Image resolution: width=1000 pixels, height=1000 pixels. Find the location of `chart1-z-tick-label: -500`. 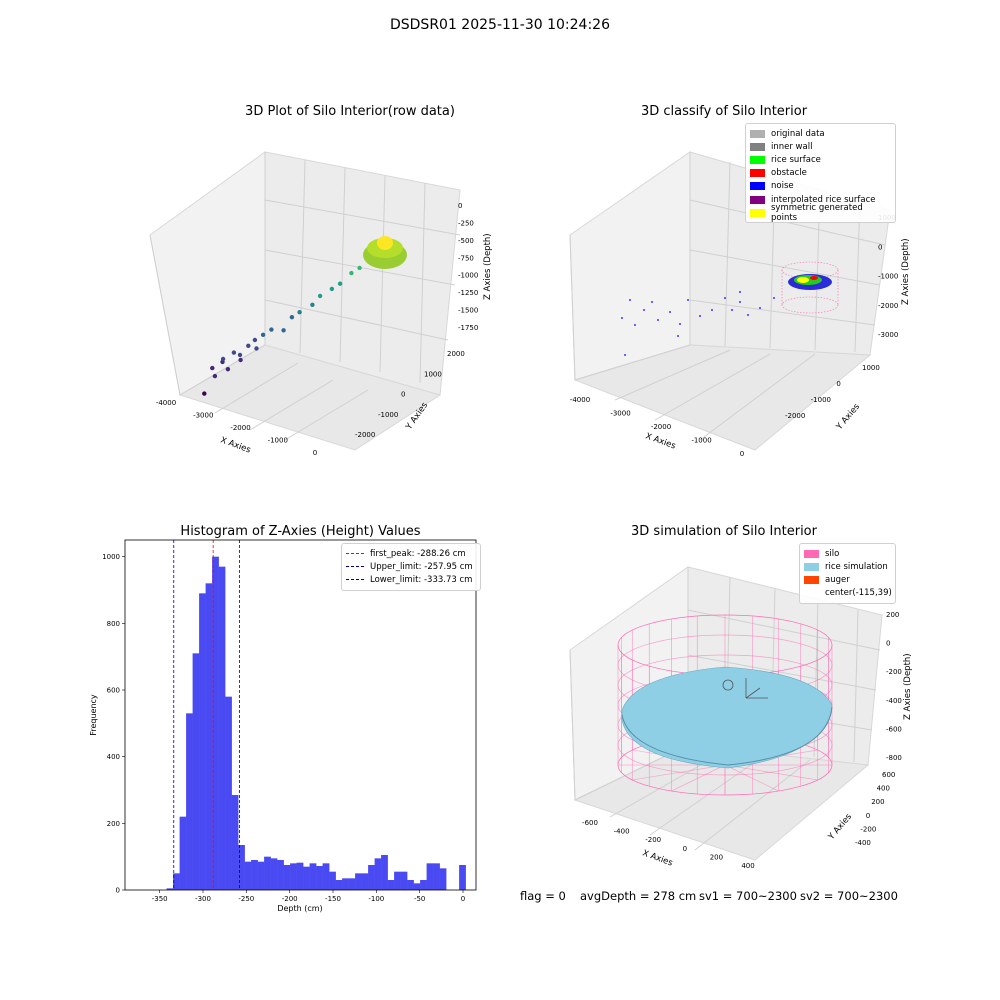

chart1-z-tick-label: -500 is located at coordinates (466, 241).